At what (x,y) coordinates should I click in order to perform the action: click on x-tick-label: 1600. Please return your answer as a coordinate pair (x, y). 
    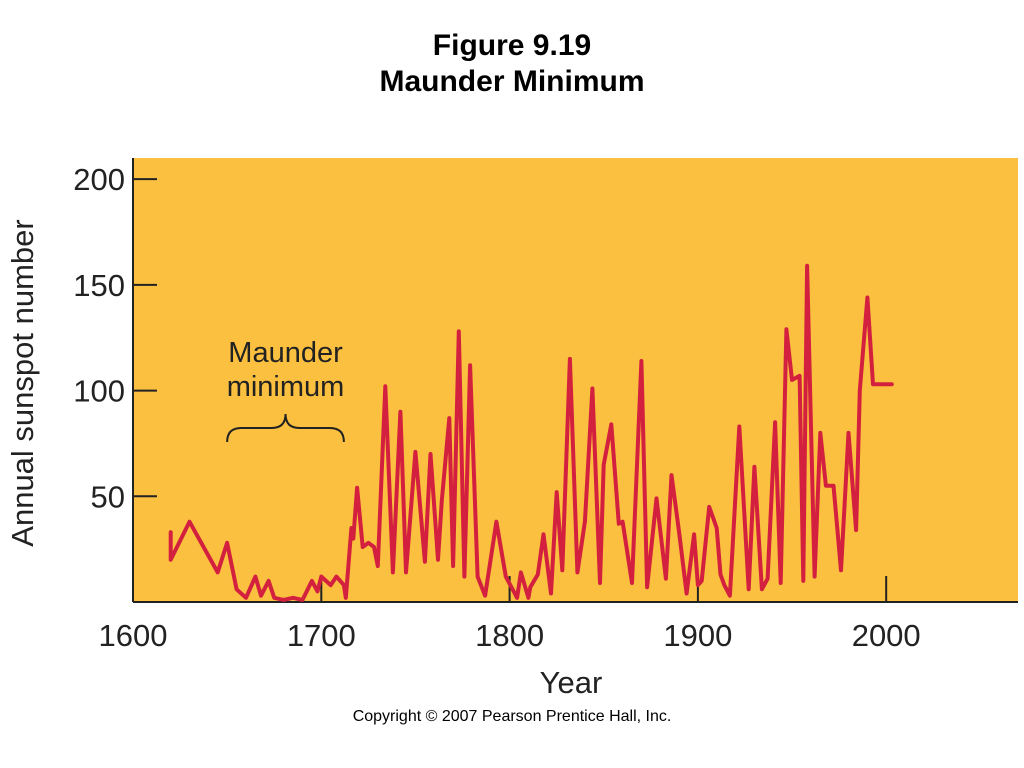
    Looking at the image, I should click on (133, 635).